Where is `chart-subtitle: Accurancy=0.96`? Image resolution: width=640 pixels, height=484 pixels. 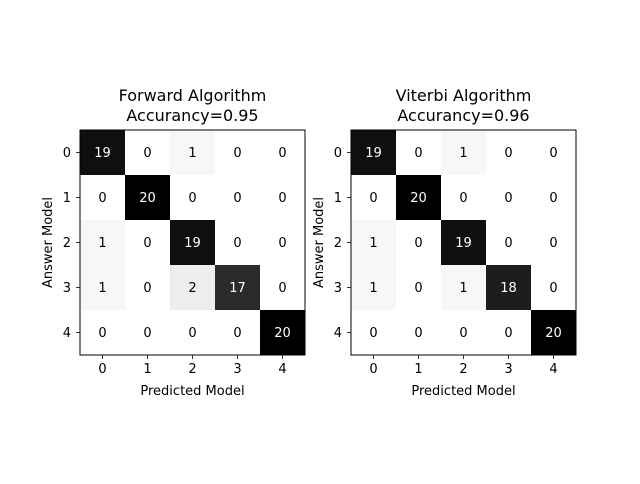 chart-subtitle: Accurancy=0.96 is located at coordinates (463, 115).